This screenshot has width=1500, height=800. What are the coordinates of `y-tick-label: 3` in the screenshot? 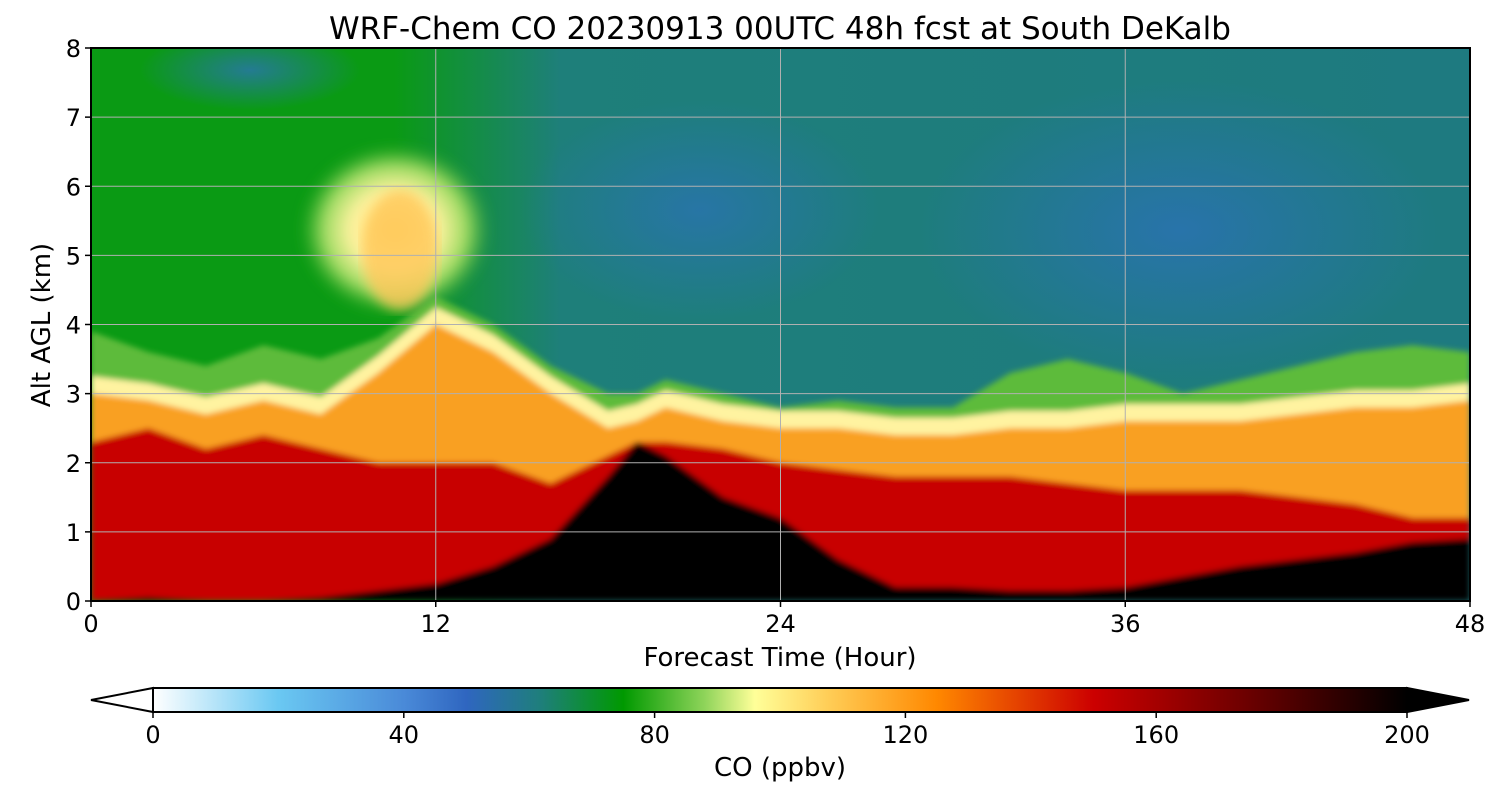 It's located at (73, 395).